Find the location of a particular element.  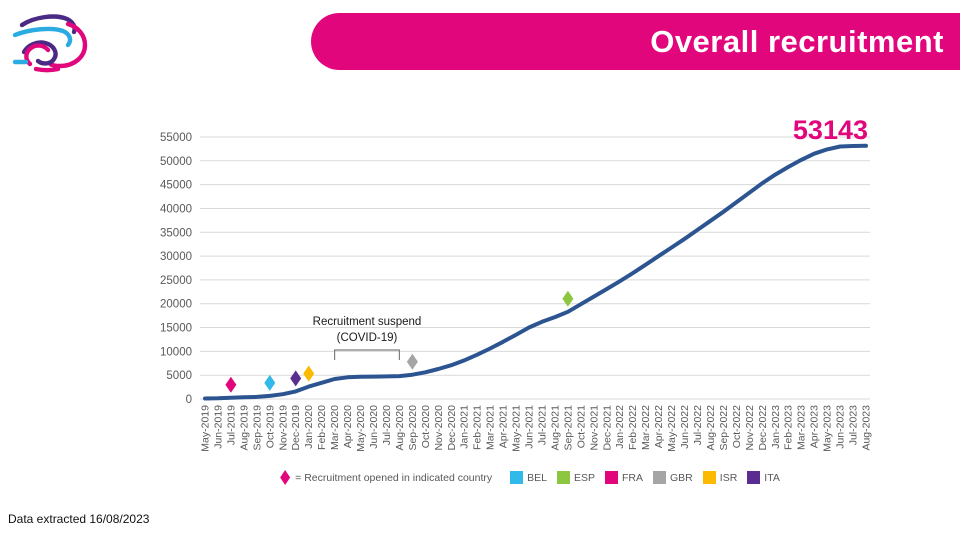

x-axis-label: Feb-2022 is located at coordinates (633, 427).